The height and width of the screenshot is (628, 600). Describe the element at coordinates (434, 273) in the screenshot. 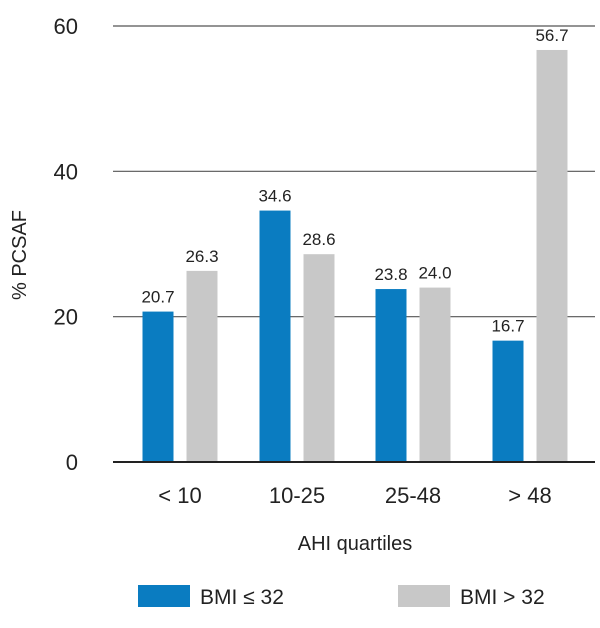

I see `data-label: 24.0` at that location.